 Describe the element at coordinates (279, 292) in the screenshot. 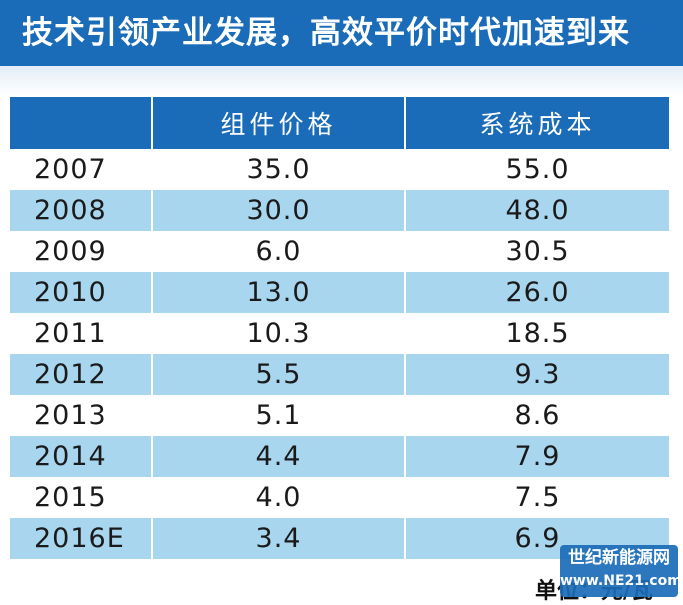

I see `module-price-cell: 13.0` at that location.